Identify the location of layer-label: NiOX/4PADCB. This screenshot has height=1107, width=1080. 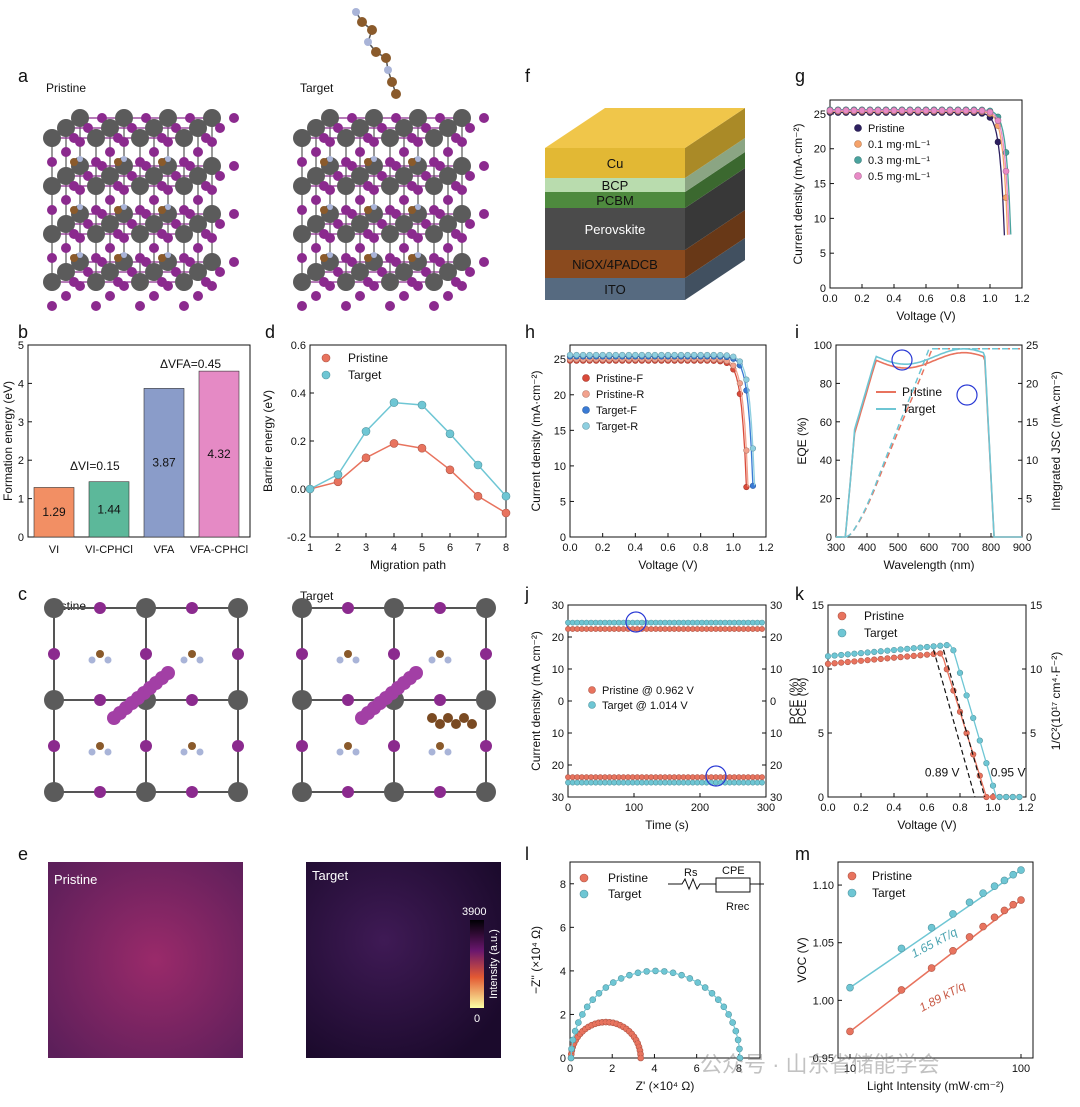
(615, 264).